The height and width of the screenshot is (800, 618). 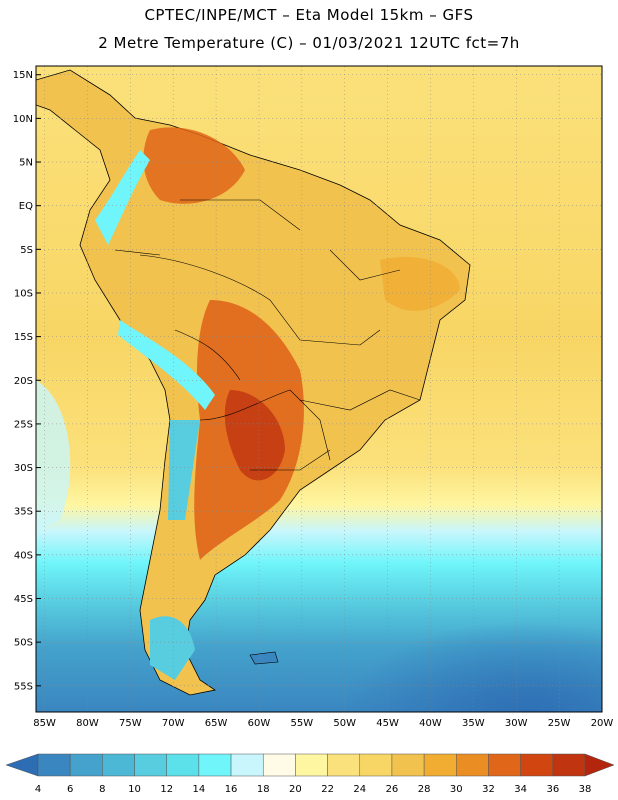 What do you see at coordinates (599, 765) in the screenshot?
I see `colorbar-right-arrow` at bounding box center [599, 765].